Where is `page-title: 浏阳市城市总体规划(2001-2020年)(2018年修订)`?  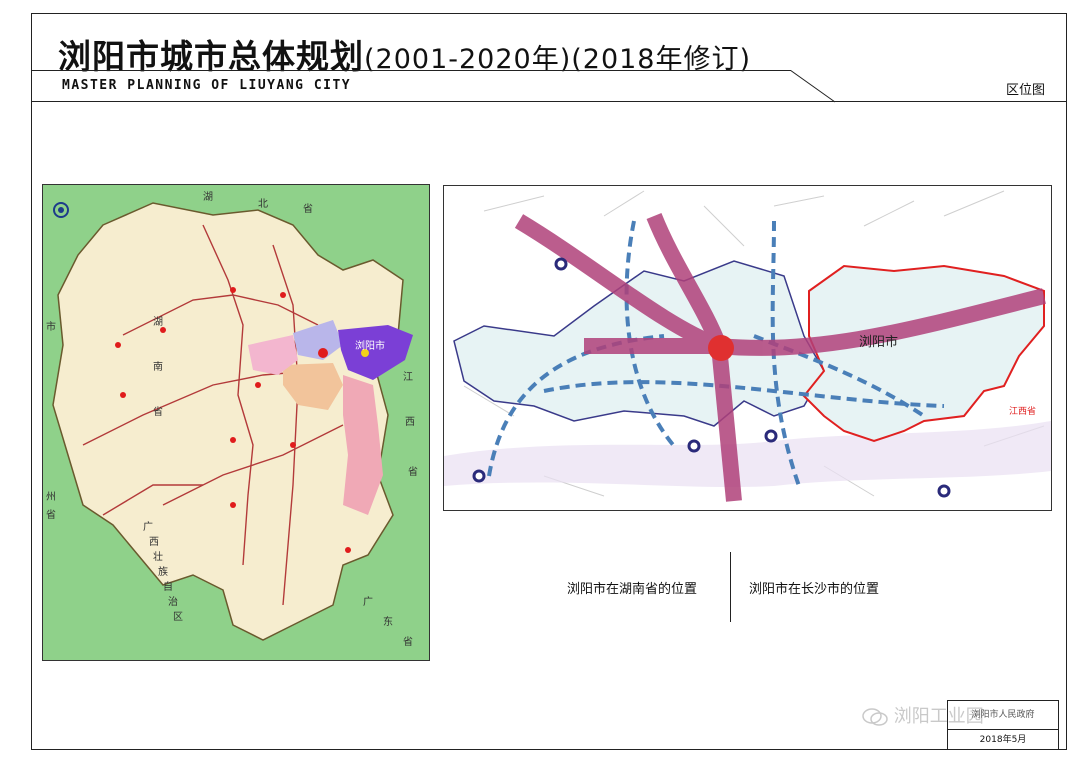 page-title: 浏阳市城市总体规划(2001-2020年)(2018年修订) is located at coordinates (404, 54).